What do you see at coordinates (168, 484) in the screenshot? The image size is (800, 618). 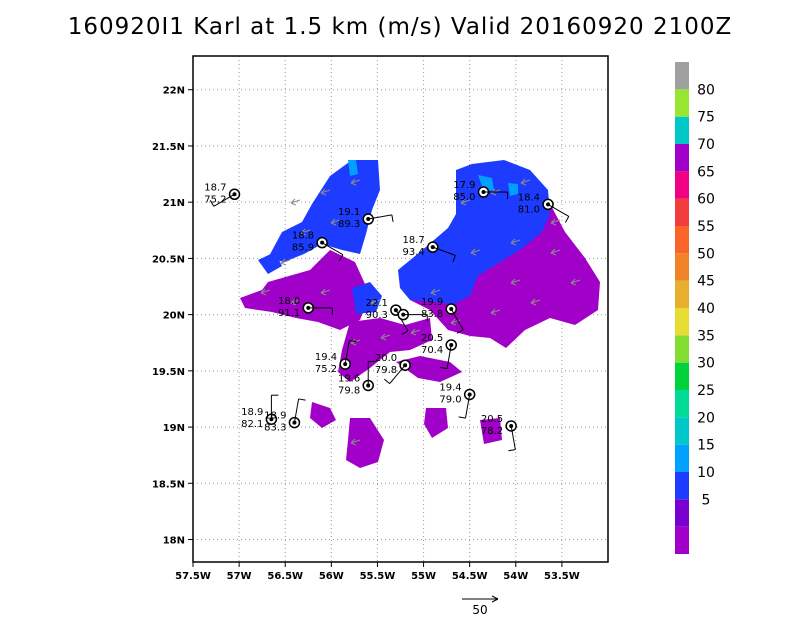 I see `y-tick-label: 18.5N` at bounding box center [168, 484].